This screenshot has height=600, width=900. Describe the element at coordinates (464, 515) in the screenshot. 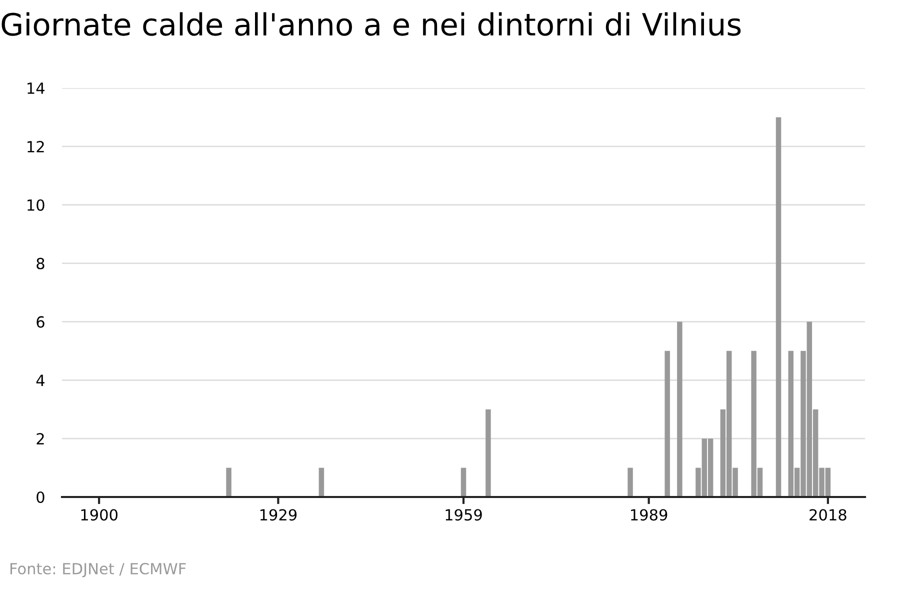

I see `x-tick-label: 1959` at that location.